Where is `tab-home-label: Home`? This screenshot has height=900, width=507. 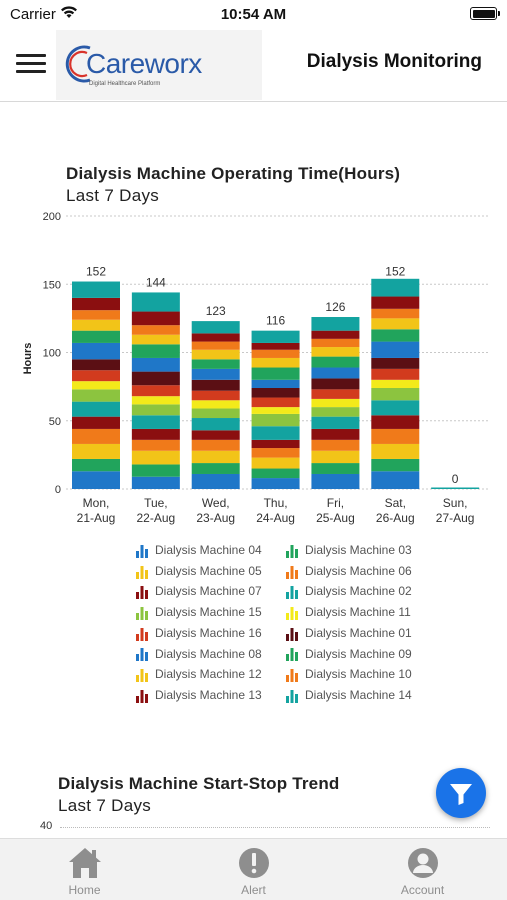 tab-home-label: Home is located at coordinates (84, 890).